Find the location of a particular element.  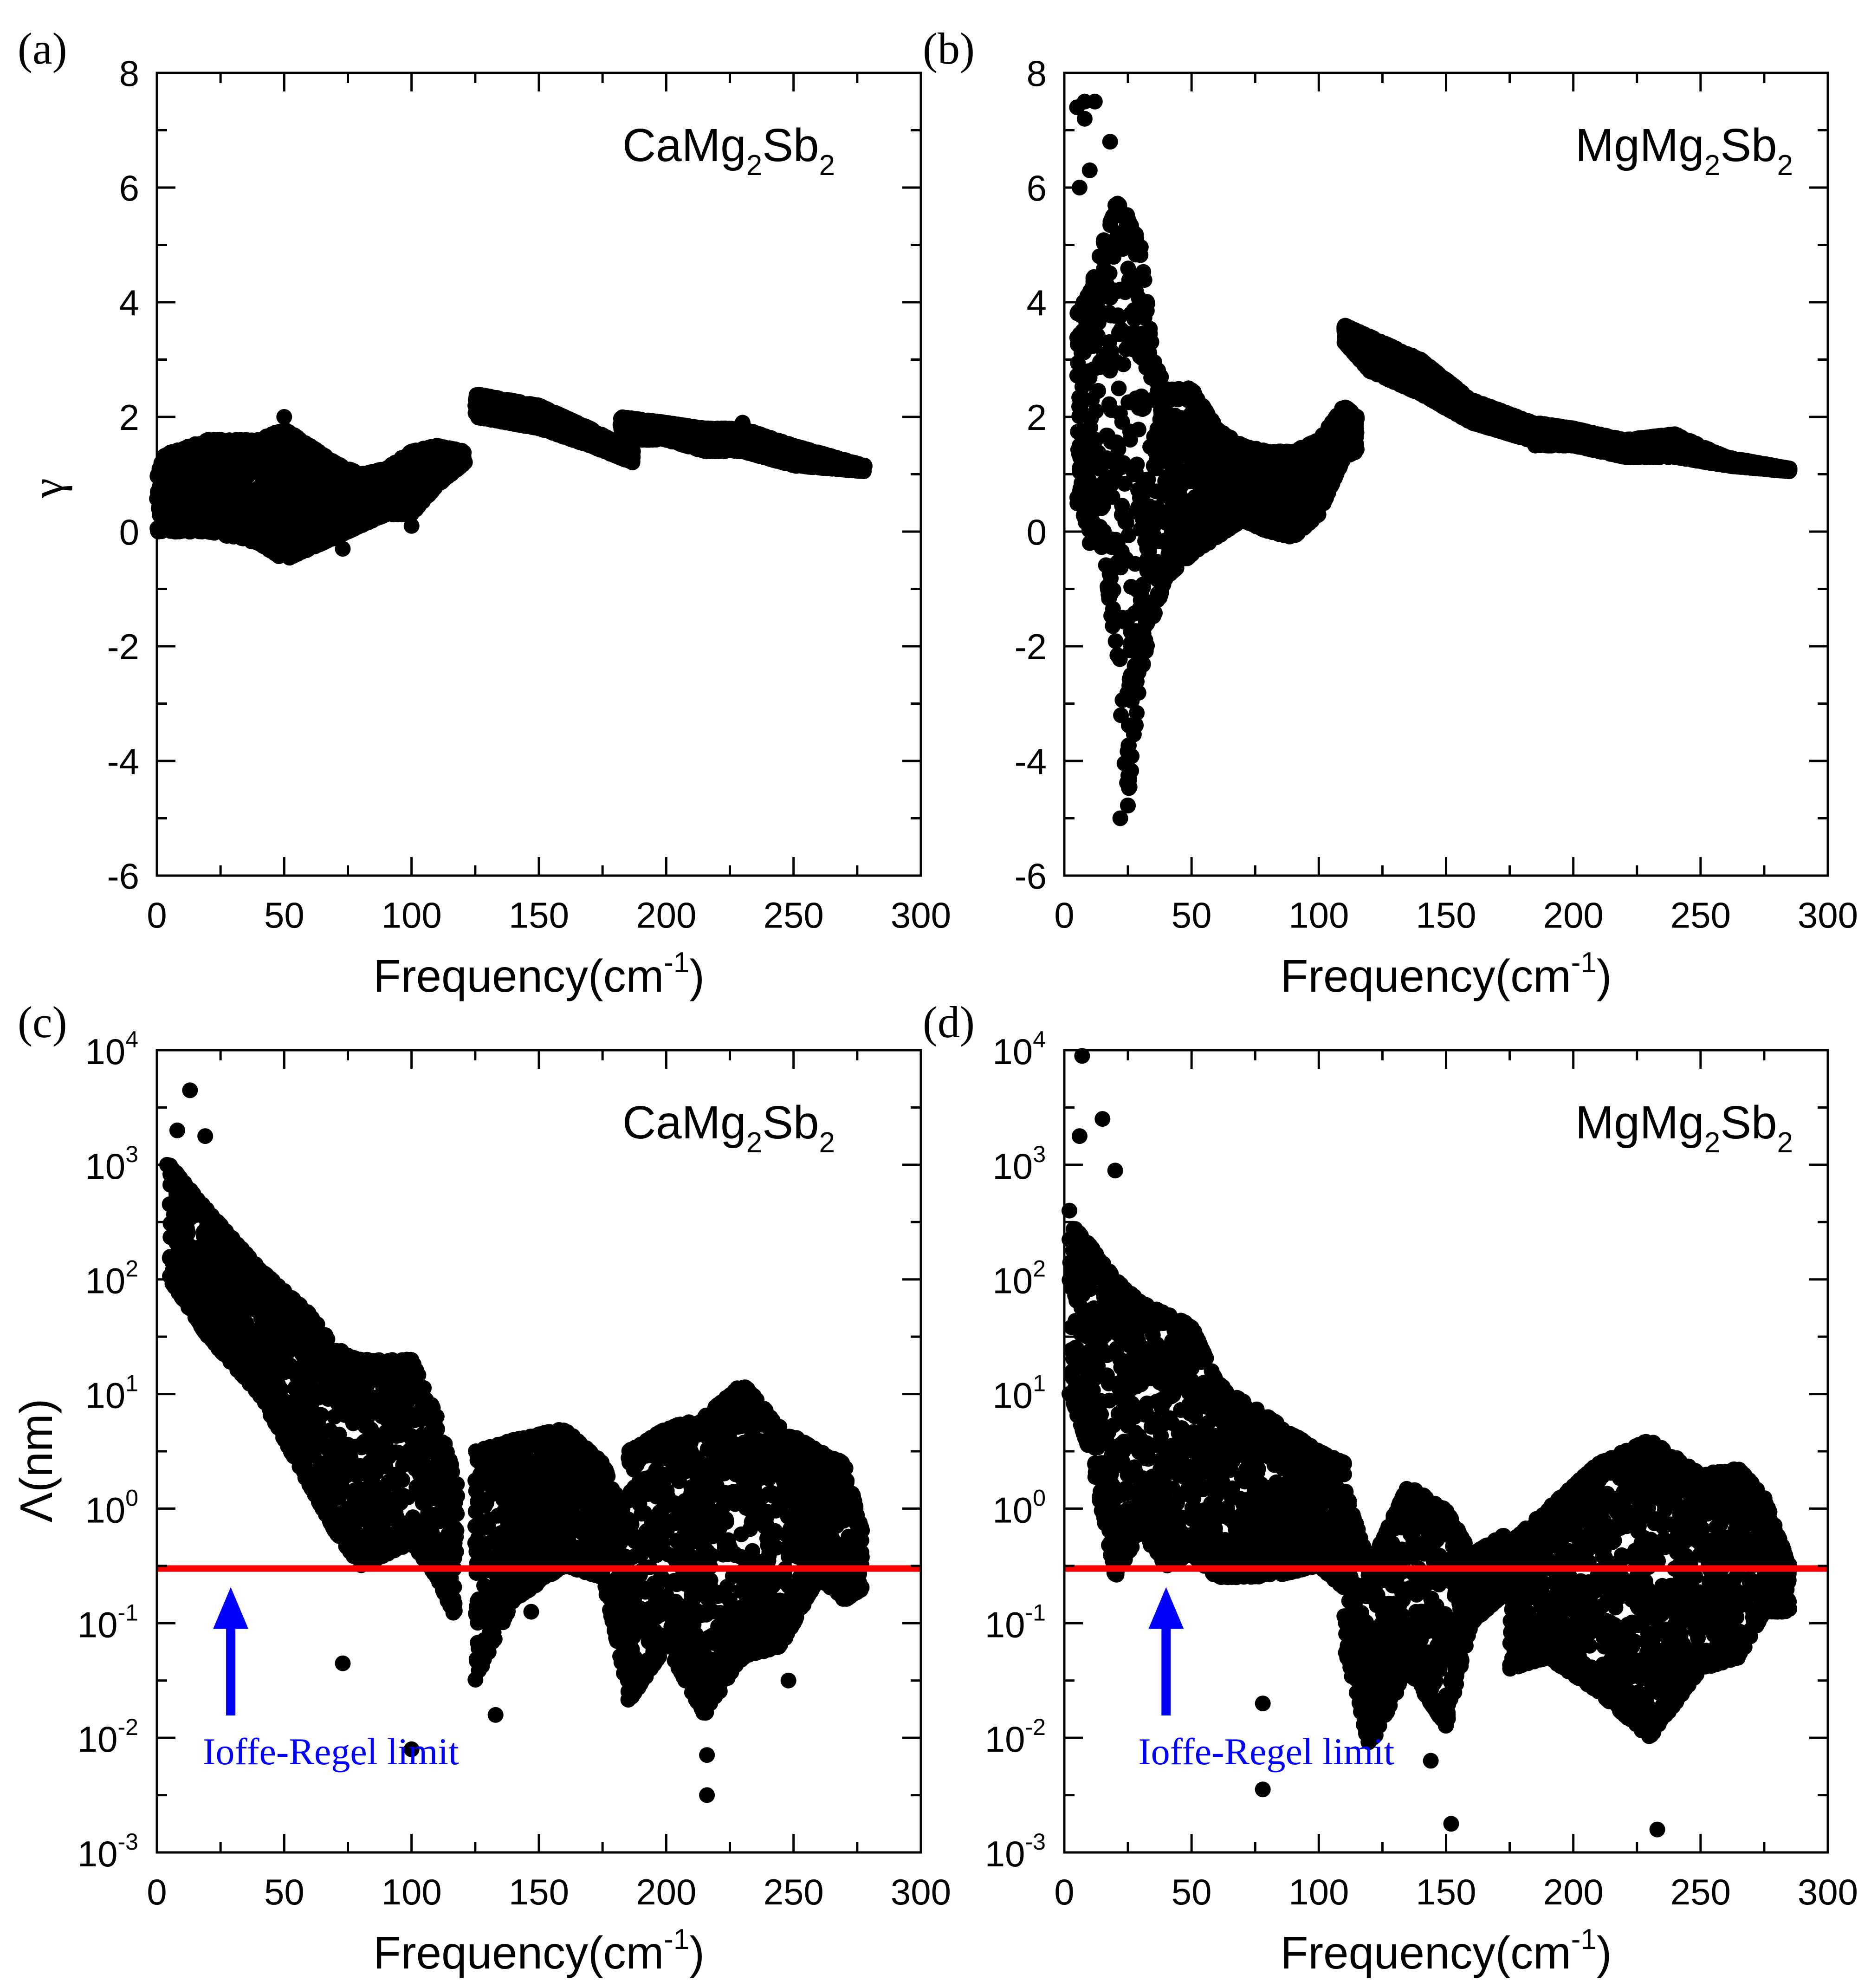

x-tick-label: 50 is located at coordinates (284, 915).